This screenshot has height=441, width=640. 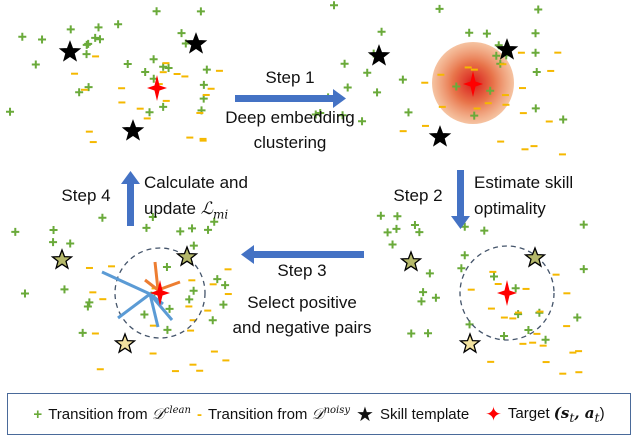 I want to click on step3-text-1: Select positive, so click(x=302, y=302).